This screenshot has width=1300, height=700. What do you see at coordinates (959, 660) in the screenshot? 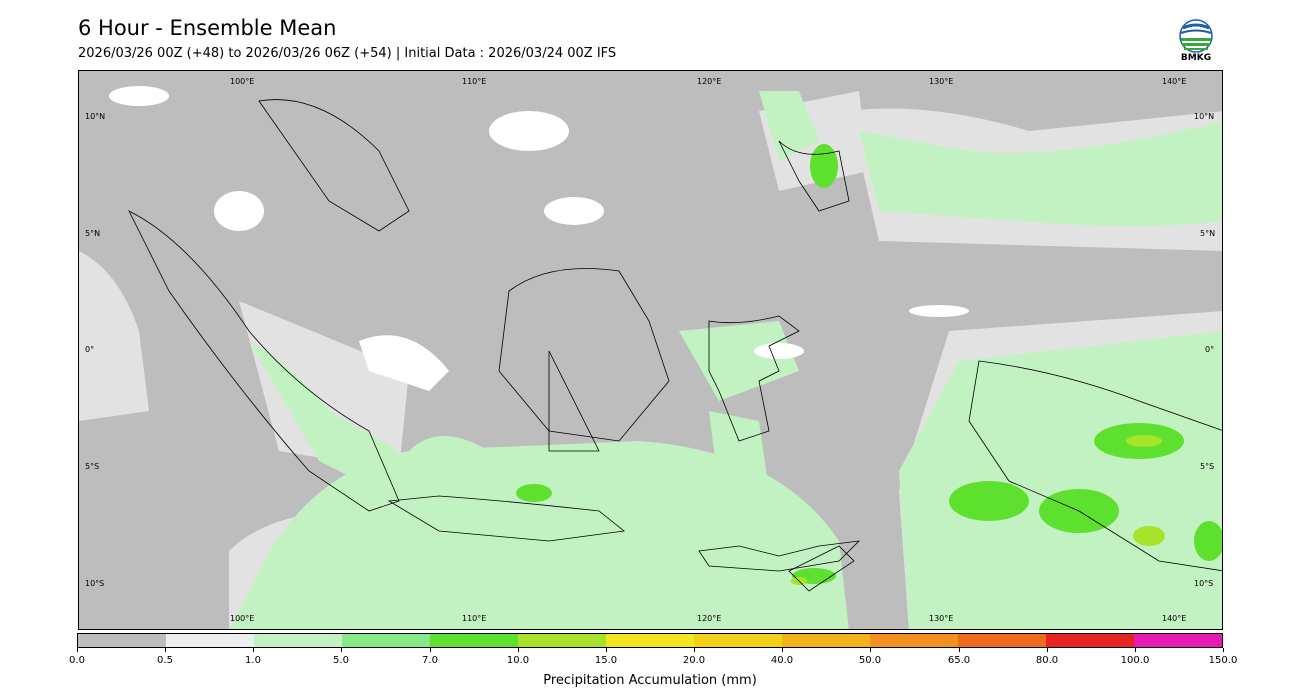
I see `colorbar-tick-label: 65.0` at bounding box center [959, 660].